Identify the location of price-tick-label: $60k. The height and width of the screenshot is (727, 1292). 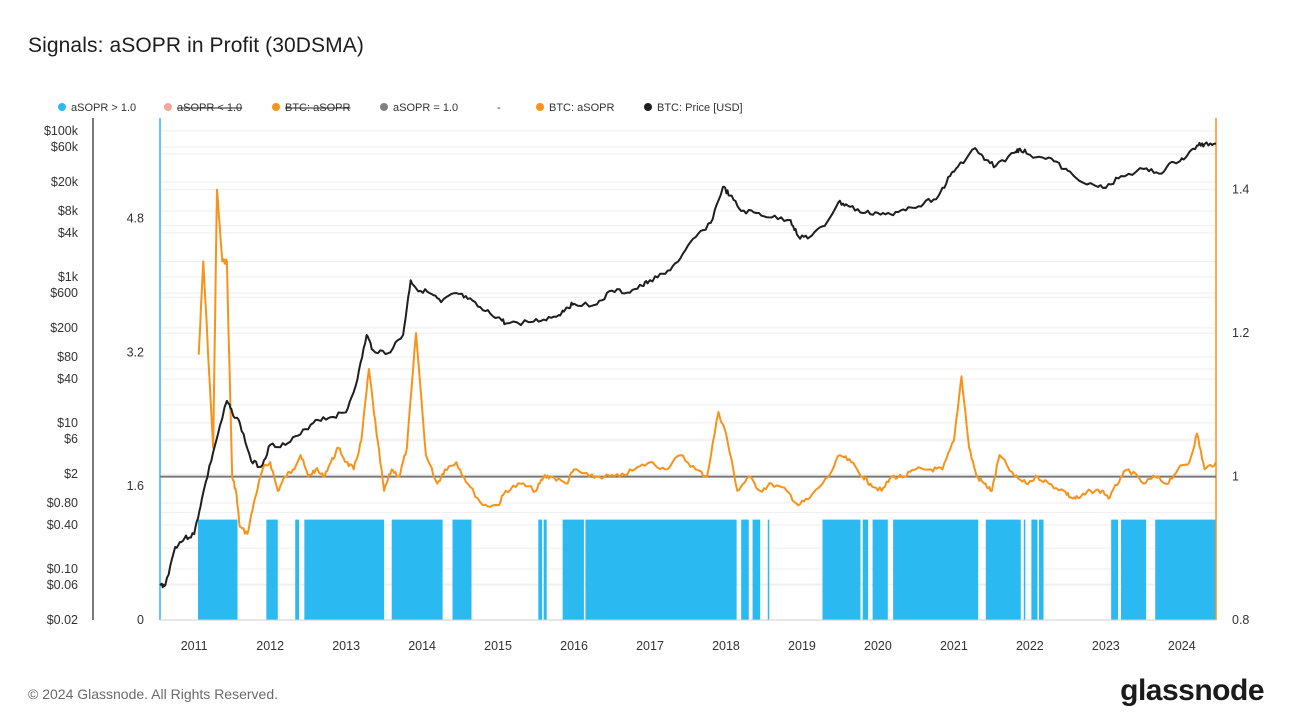
(65, 147).